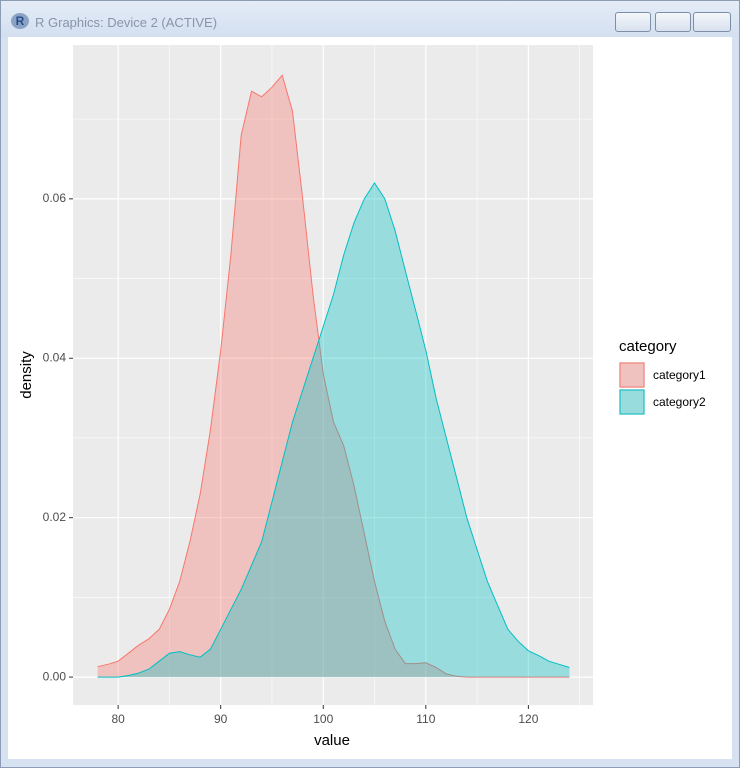 The width and height of the screenshot is (740, 768). Describe the element at coordinates (712, 22) in the screenshot. I see `close-button` at that location.